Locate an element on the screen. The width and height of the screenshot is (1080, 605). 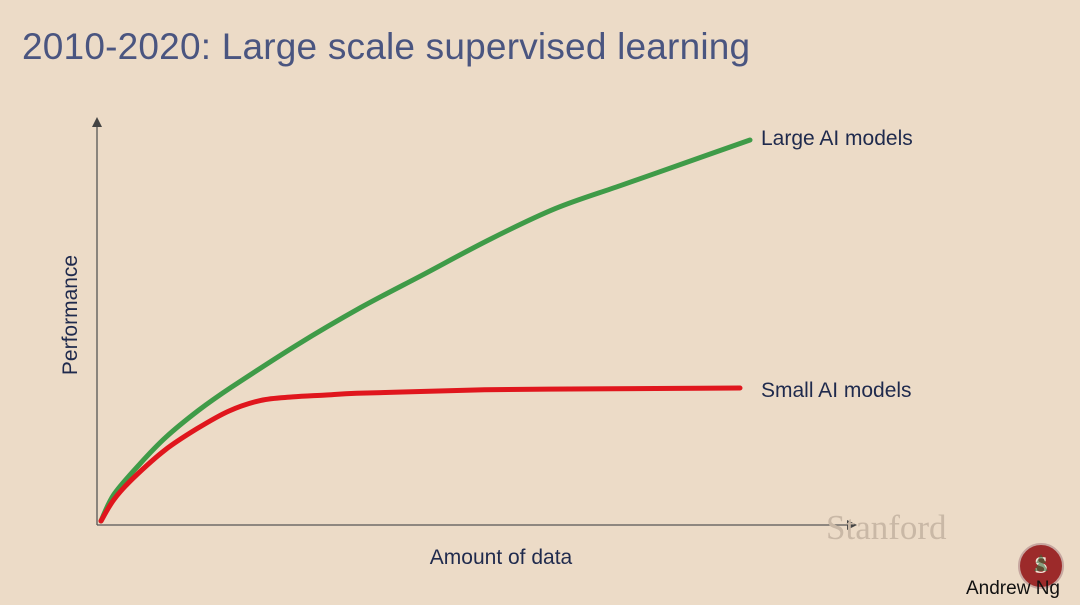
author-name: Andrew Ng is located at coordinates (1013, 588).